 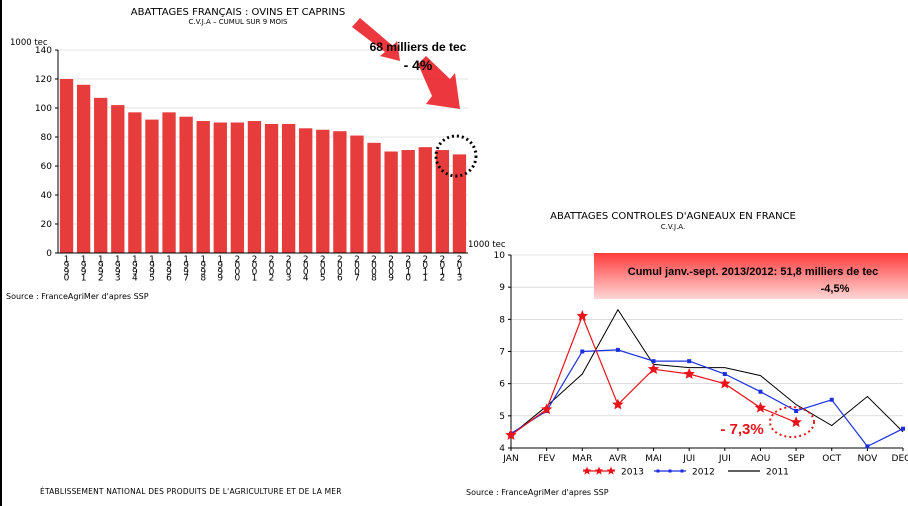 What do you see at coordinates (546, 409) in the screenshot?
I see `point-2013-fev` at bounding box center [546, 409].